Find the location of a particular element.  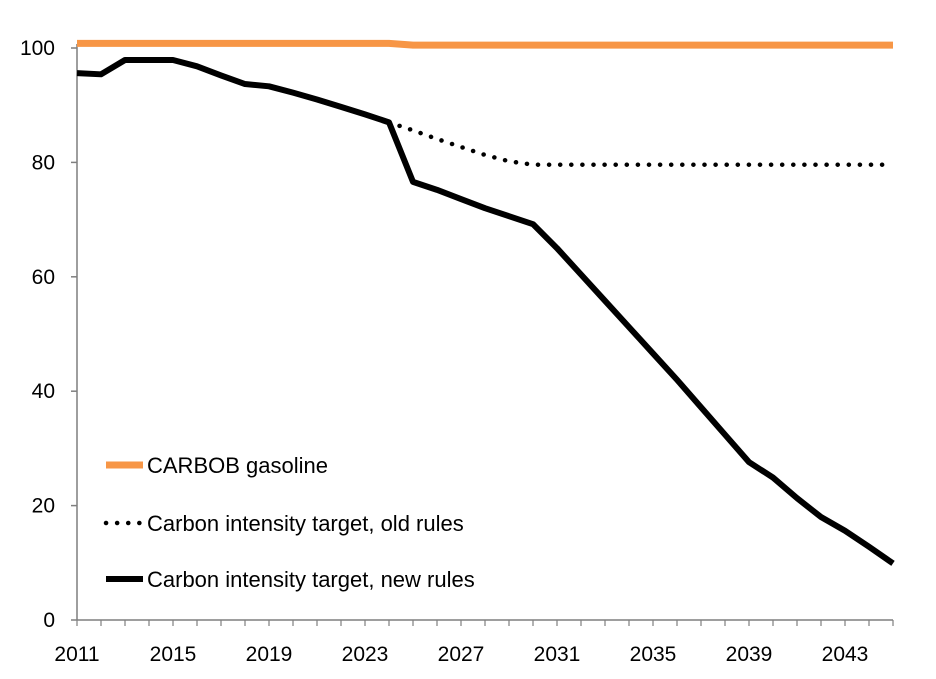

series-carbob-gasoline is located at coordinates (485, 44).